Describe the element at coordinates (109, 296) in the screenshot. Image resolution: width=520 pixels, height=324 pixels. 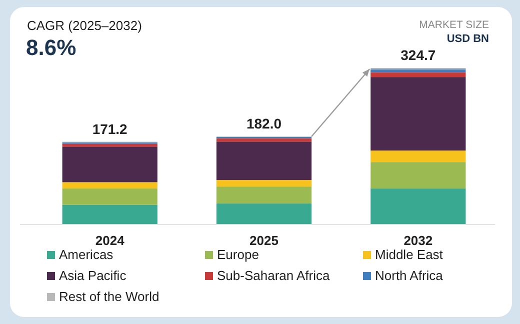
I see `legend-label: Rest of the World` at that location.